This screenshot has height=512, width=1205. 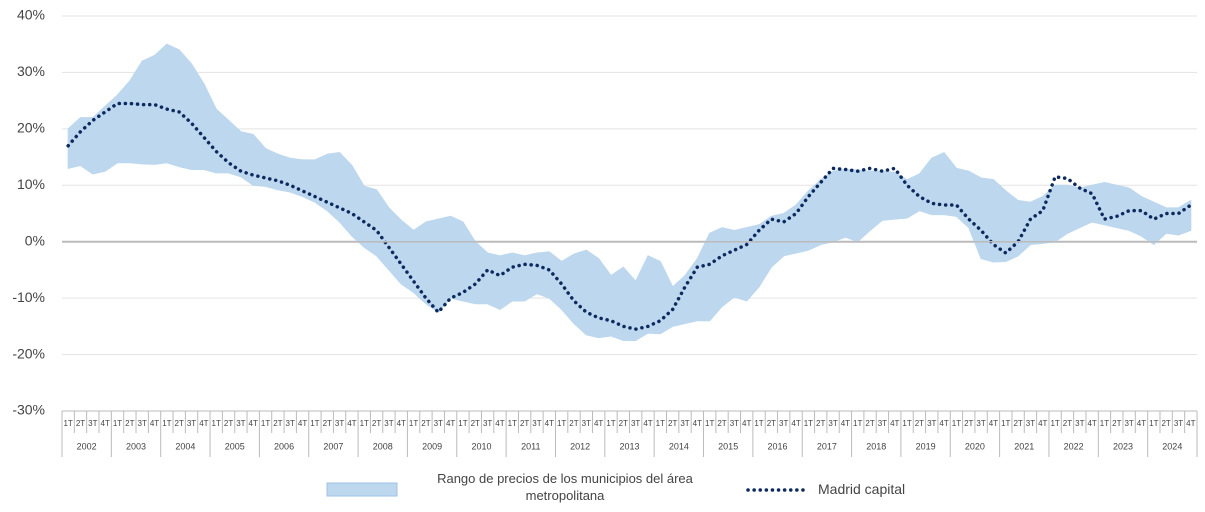 I want to click on y-tick-label: 0%, so click(x=35, y=240).